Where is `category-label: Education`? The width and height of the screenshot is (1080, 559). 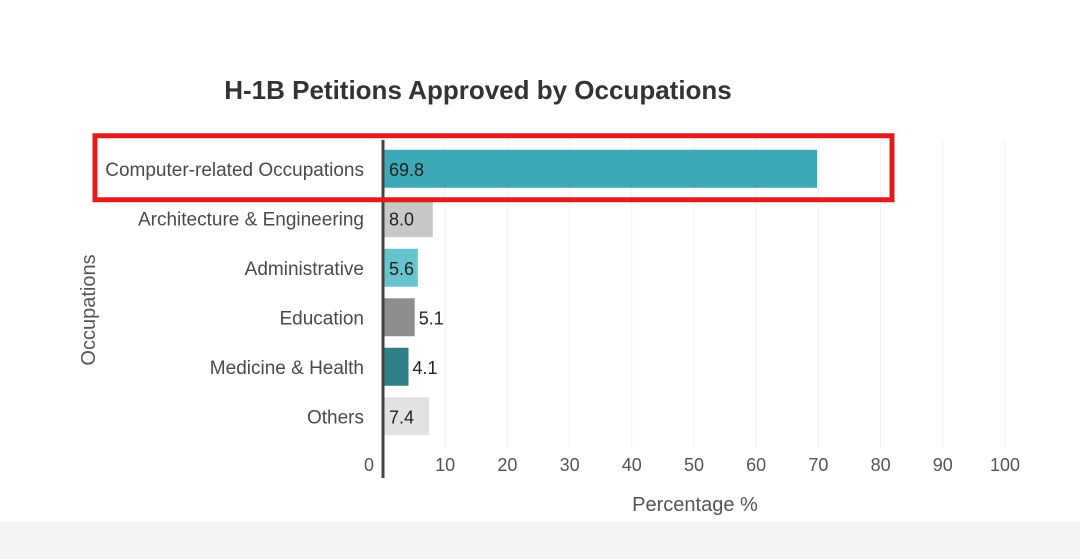 category-label: Education is located at coordinates (321, 318).